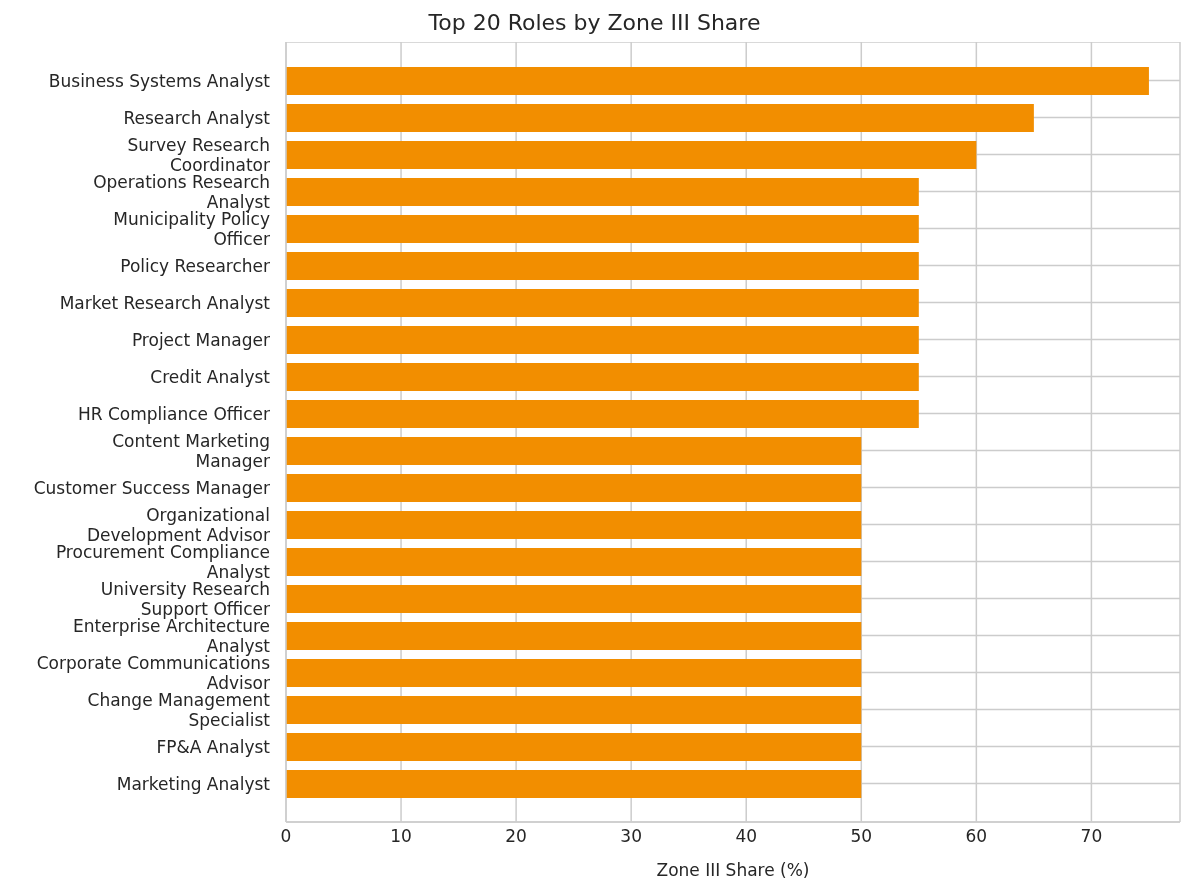 The image size is (1181, 890). What do you see at coordinates (179, 524) in the screenshot?
I see `y-tick-label: Organizational Development Advisor` at bounding box center [179, 524].